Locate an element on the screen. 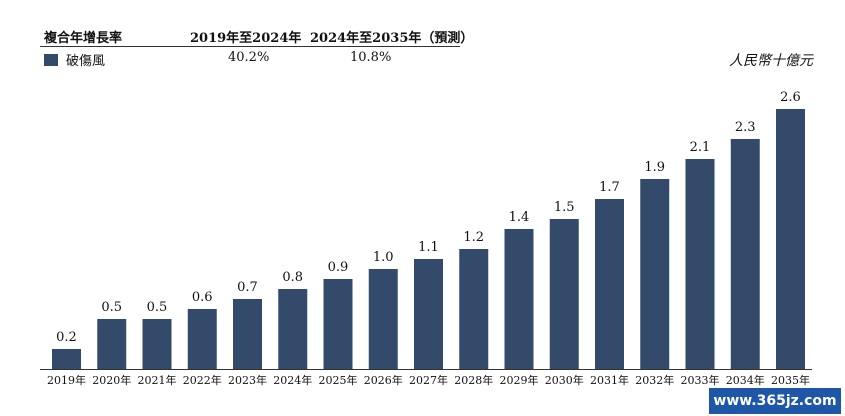 This screenshot has width=845, height=416. x-tick-label: 2022年 is located at coordinates (202, 380).